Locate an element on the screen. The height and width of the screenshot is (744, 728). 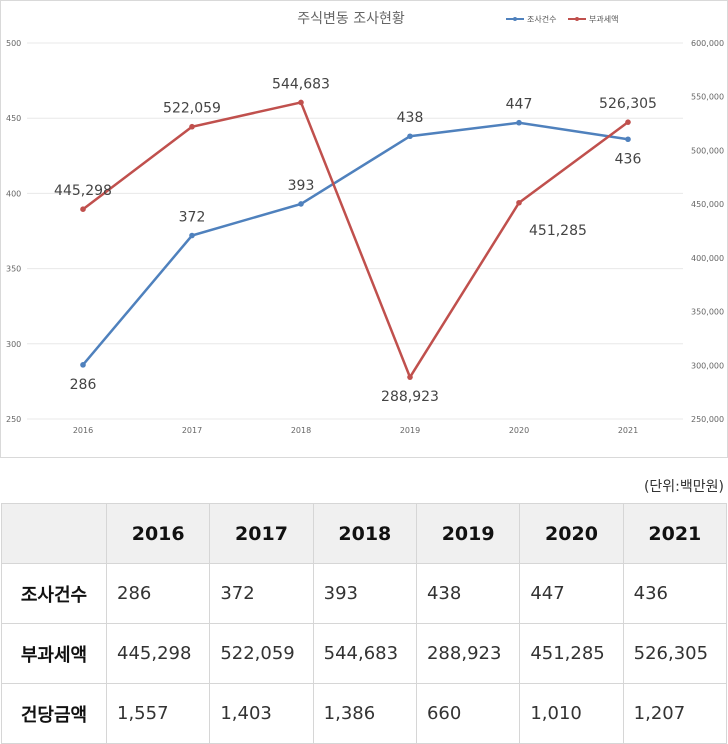
data-label: 286 is located at coordinates (83, 385).